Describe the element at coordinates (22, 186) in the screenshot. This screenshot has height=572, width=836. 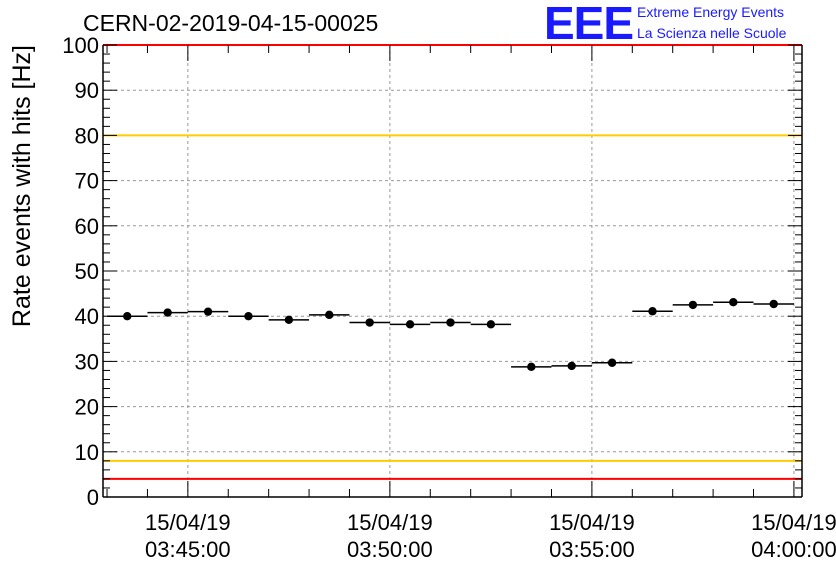
I see `y-axis-title: Rate events with hits [Hz]` at that location.